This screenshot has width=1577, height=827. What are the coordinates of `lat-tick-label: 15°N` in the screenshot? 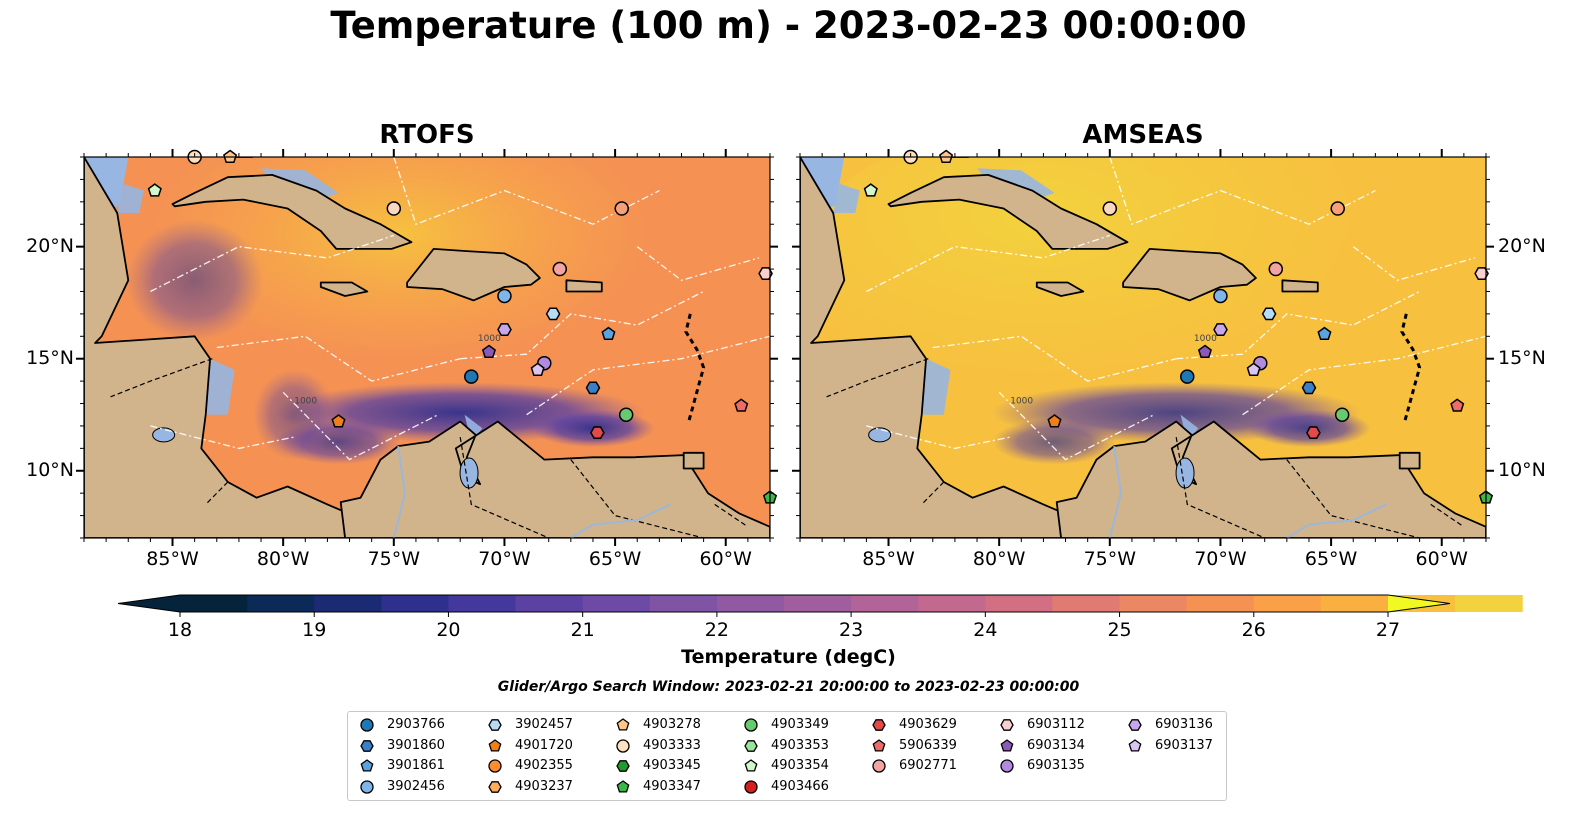 It's located at (50, 357).